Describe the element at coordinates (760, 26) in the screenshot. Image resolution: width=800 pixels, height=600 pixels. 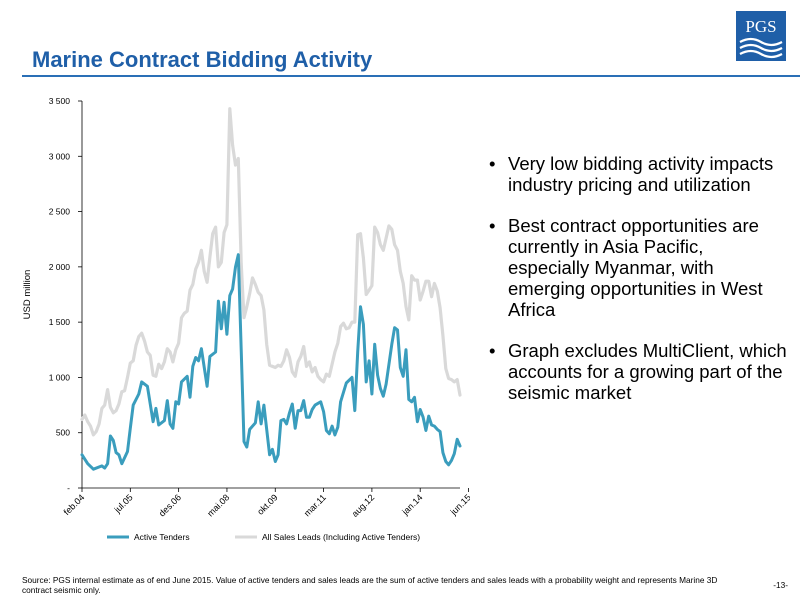
I see `logo-text: PGS` at that location.